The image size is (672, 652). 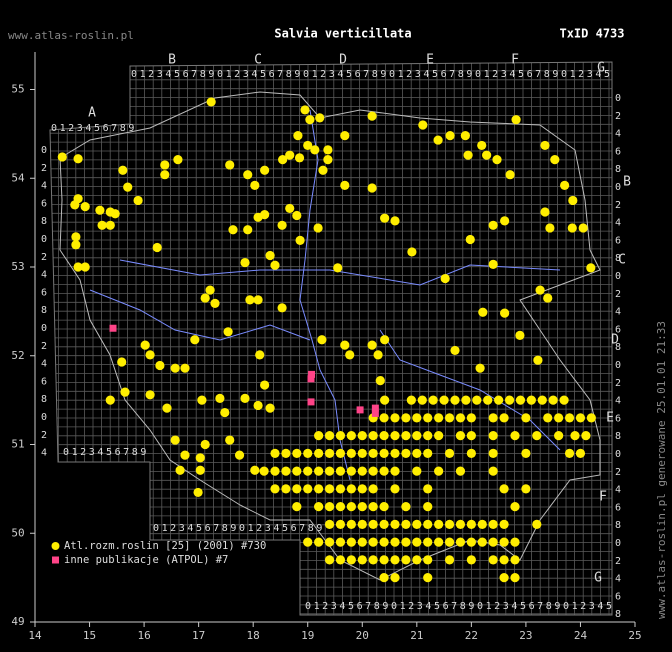 What do you see at coordinates (430, 60) in the screenshot?
I see `grid-letter: E` at bounding box center [430, 60].